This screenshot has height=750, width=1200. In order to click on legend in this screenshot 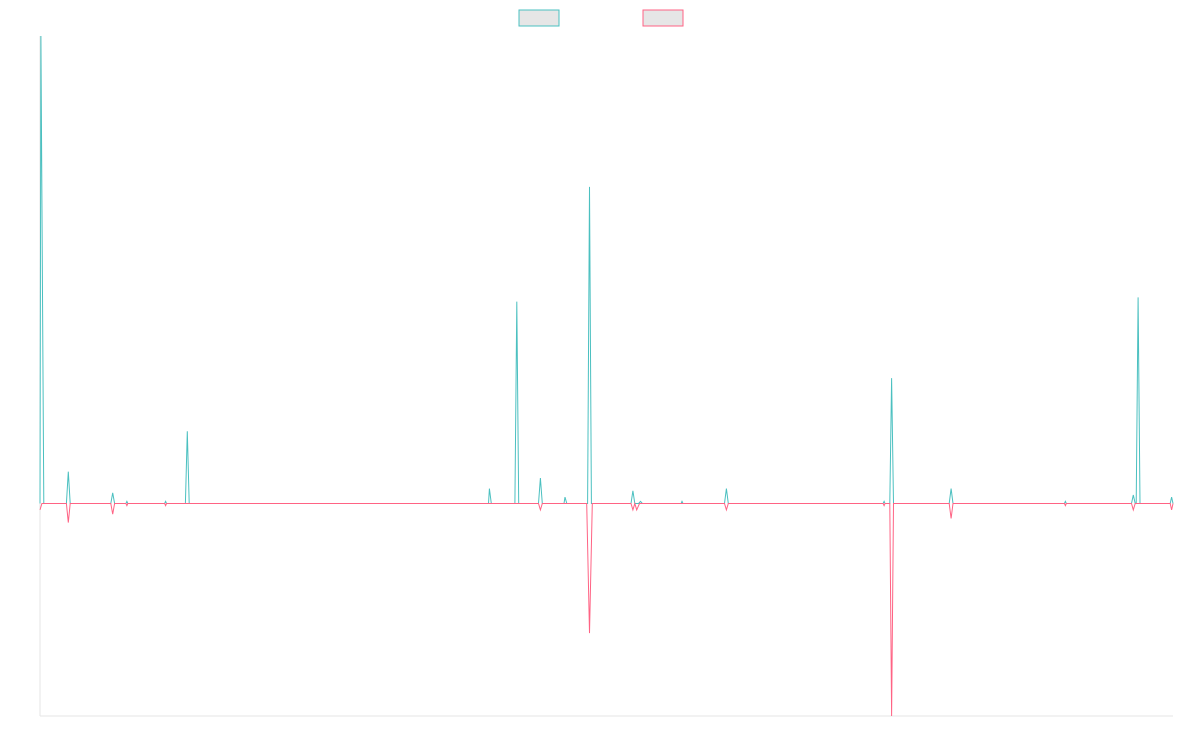, I will do `click(601, 18)`.